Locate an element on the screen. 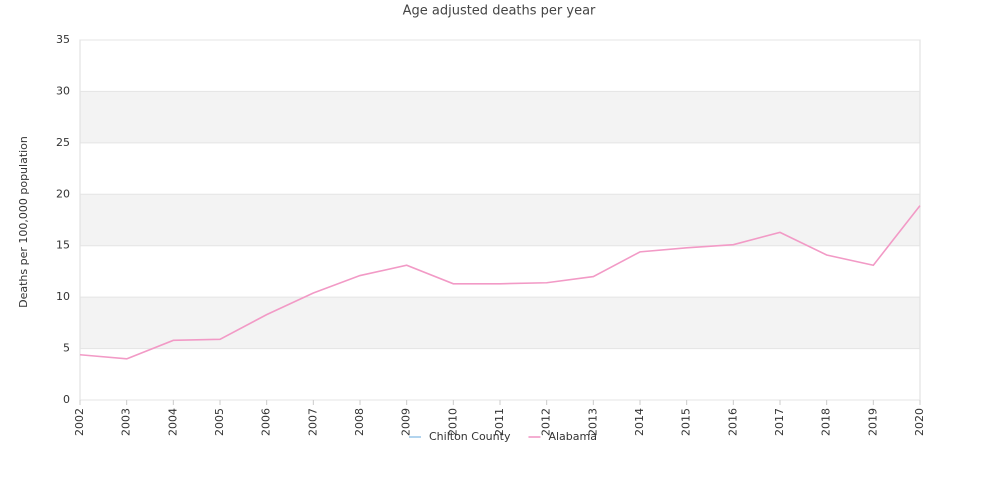  legend-label: Alabama is located at coordinates (572, 436).